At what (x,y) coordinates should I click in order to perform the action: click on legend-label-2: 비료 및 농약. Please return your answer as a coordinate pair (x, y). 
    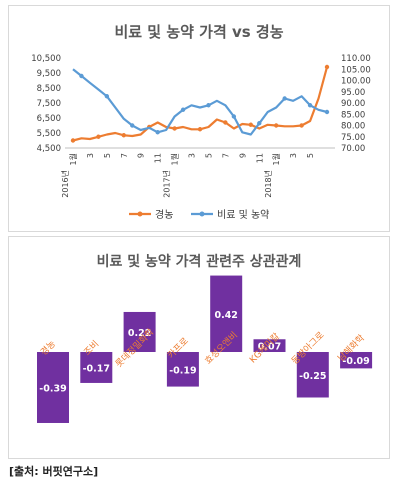
    Looking at the image, I should click on (243, 215).